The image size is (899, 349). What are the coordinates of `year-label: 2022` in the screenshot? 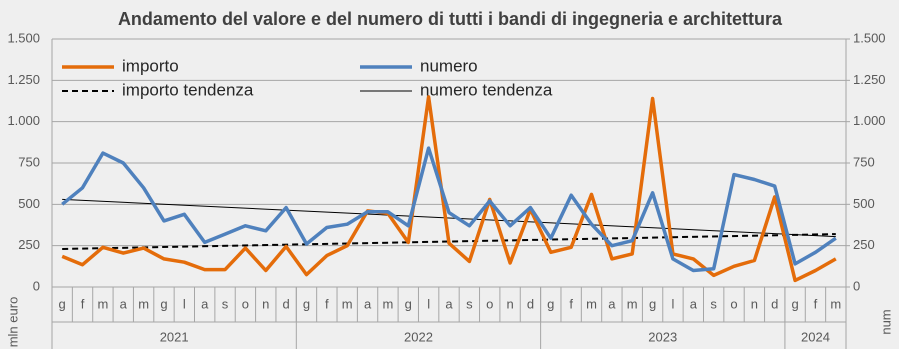 It's located at (418, 336).